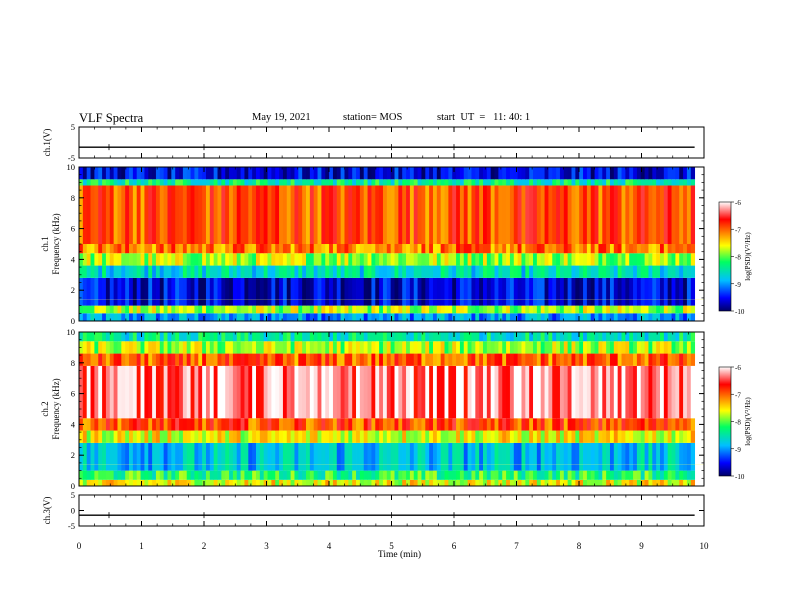  Describe the element at coordinates (56, 243) in the screenshot. I see `ch1-spectrogram-ylabel-frequency: Frequency (kHz)` at that location.